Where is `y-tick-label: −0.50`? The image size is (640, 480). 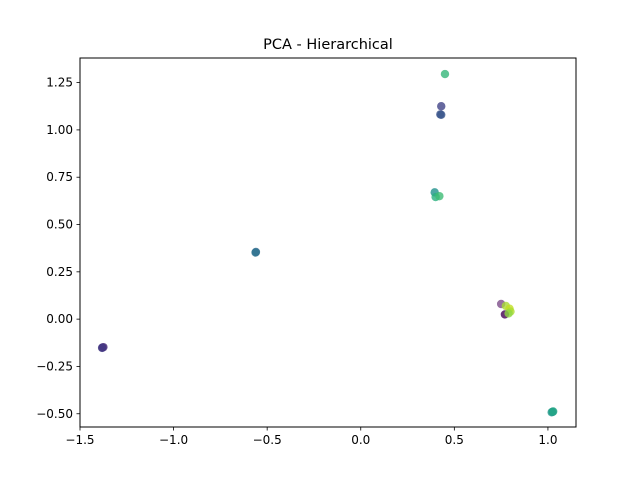
y-tick-label: −0.50 is located at coordinates (54, 414).